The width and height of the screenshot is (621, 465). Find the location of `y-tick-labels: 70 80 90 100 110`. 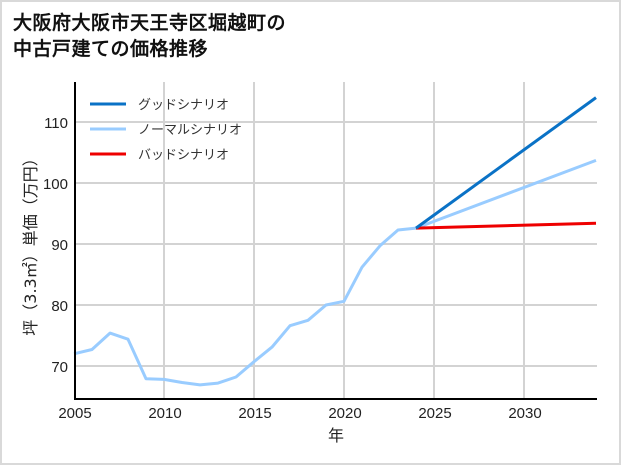

y-tick-labels: 70 80 90 100 110 is located at coordinates (55, 245).